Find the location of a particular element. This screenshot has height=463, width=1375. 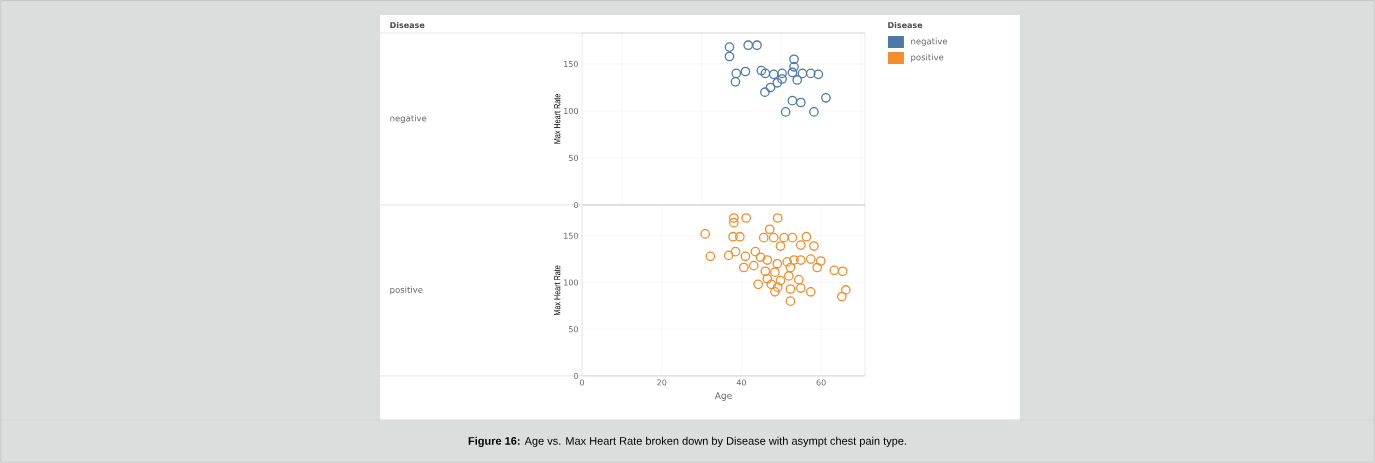

legend-title: Disease is located at coordinates (905, 25).